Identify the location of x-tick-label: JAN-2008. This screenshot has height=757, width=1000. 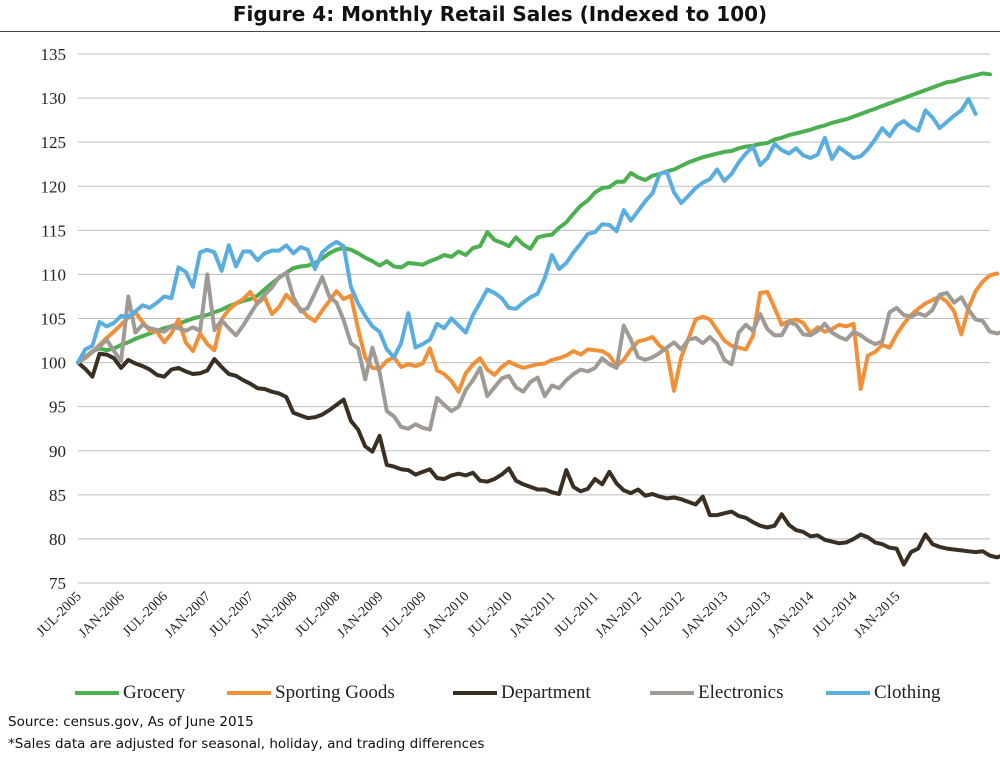
(274, 615).